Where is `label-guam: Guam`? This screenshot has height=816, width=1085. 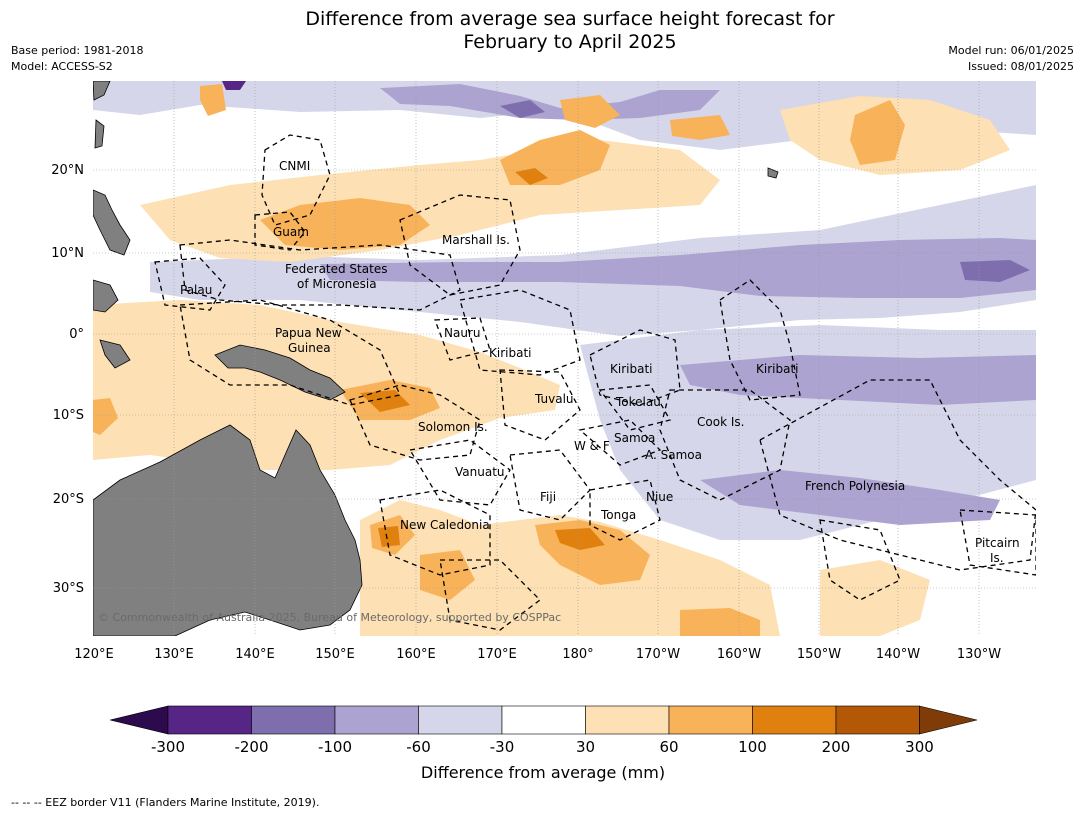
label-guam: Guam is located at coordinates (291, 232).